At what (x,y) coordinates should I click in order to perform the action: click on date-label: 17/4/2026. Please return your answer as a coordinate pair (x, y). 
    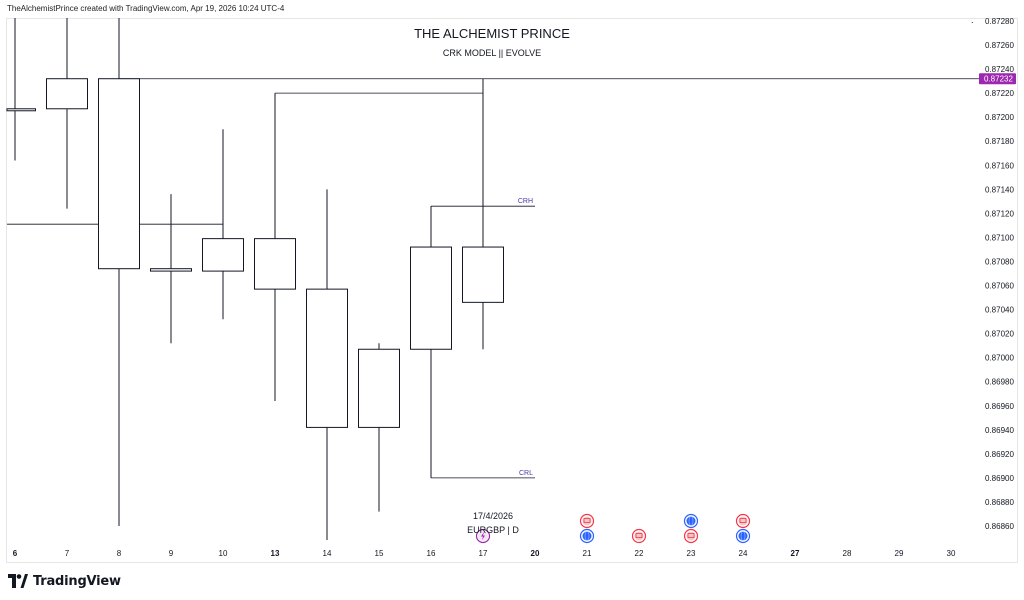
    Looking at the image, I should click on (493, 516).